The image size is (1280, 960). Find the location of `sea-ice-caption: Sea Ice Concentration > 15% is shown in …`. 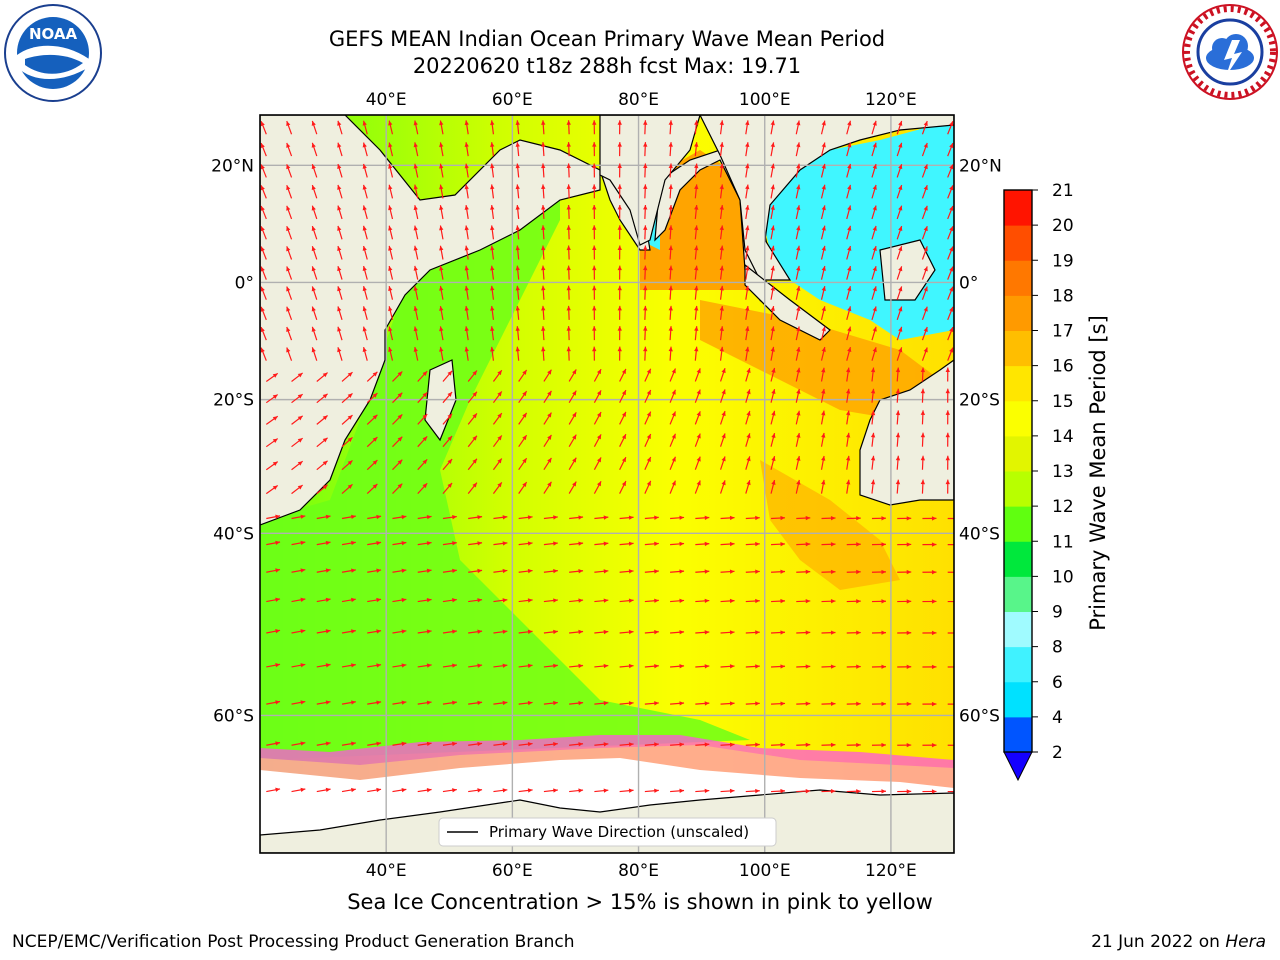

sea-ice-caption: Sea Ice Concentration > 15% is shown in … is located at coordinates (640, 902).